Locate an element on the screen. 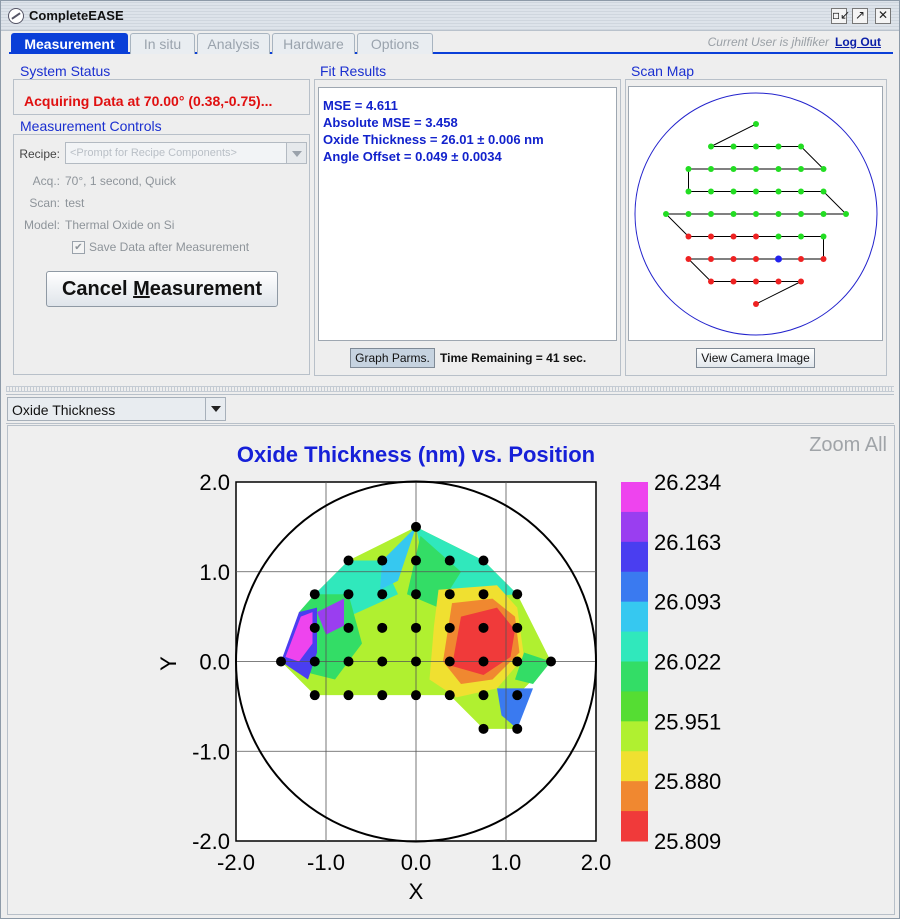 This screenshot has height=919, width=900. save-data-checkbox: ✔ is located at coordinates (78, 247).